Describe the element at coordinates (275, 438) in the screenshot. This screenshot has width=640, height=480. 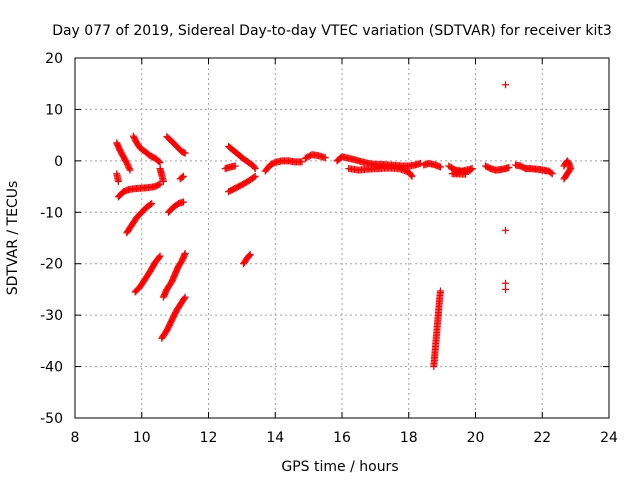
I see `x-tick-label: 14` at that location.